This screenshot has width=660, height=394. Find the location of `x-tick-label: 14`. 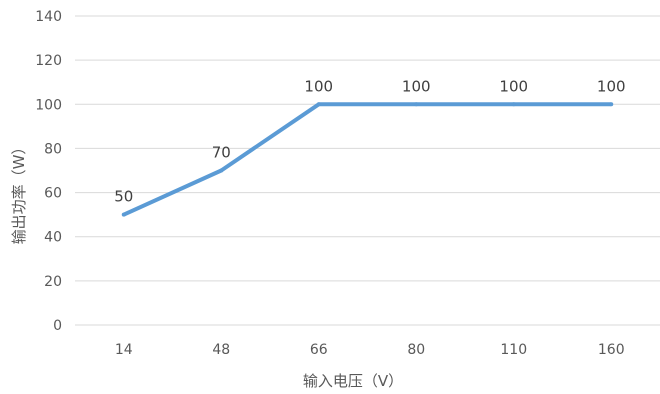

x-tick-label: 14 is located at coordinates (124, 350).